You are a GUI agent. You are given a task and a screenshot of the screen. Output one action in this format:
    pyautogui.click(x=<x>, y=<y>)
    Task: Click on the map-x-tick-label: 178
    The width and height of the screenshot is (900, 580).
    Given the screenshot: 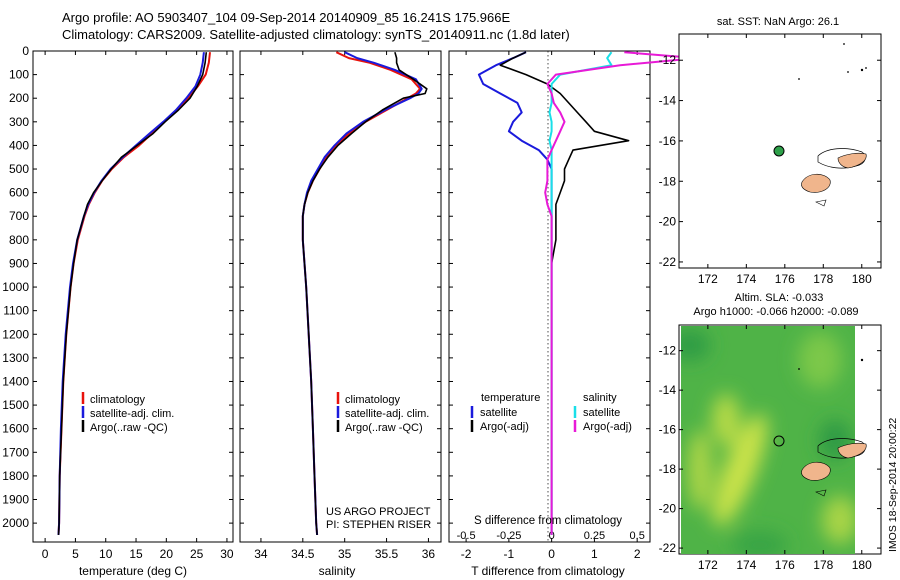 What is the action you would take?
    pyautogui.click(x=823, y=279)
    